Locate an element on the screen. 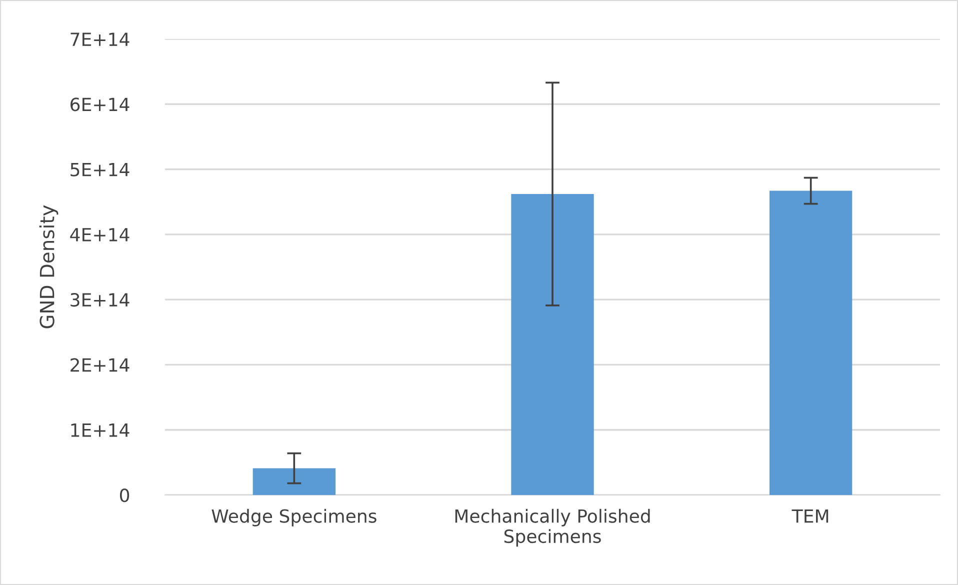 Image resolution: width=958 pixels, height=585 pixels. y-tick-label: 3E+14 is located at coordinates (100, 300).